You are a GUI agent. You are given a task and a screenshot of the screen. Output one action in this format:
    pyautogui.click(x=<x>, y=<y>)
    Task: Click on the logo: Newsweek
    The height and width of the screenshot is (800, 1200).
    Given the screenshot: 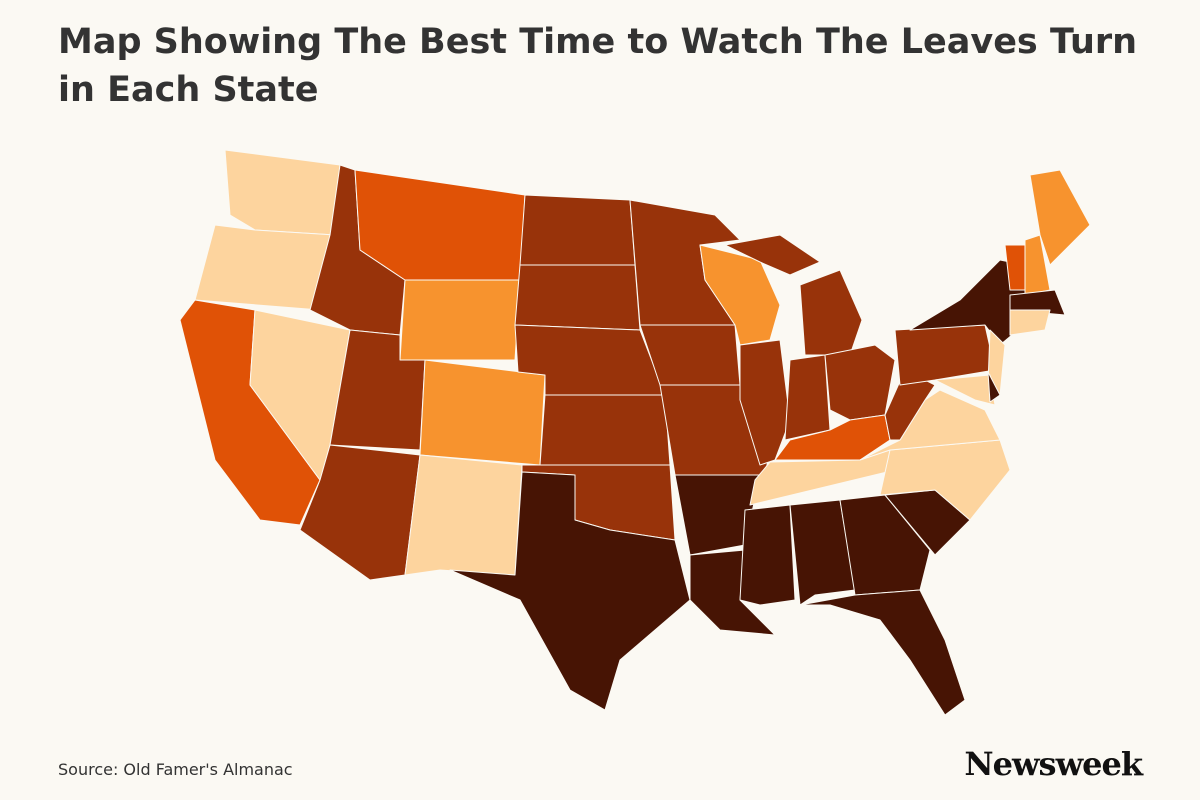 What is the action you would take?
    pyautogui.click(x=1053, y=764)
    